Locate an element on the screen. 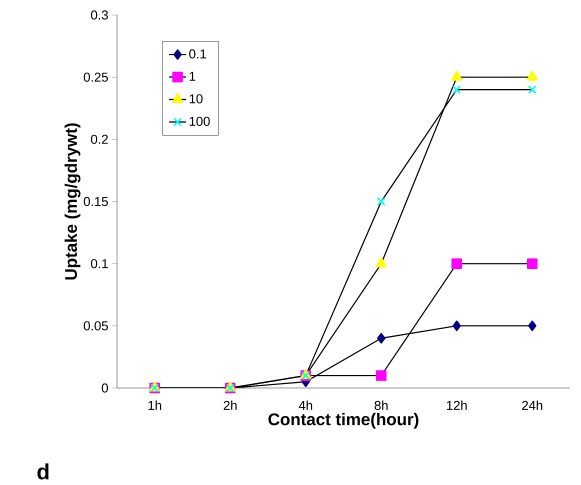 The height and width of the screenshot is (485, 581). y-tick-label: 0 is located at coordinates (105, 388).